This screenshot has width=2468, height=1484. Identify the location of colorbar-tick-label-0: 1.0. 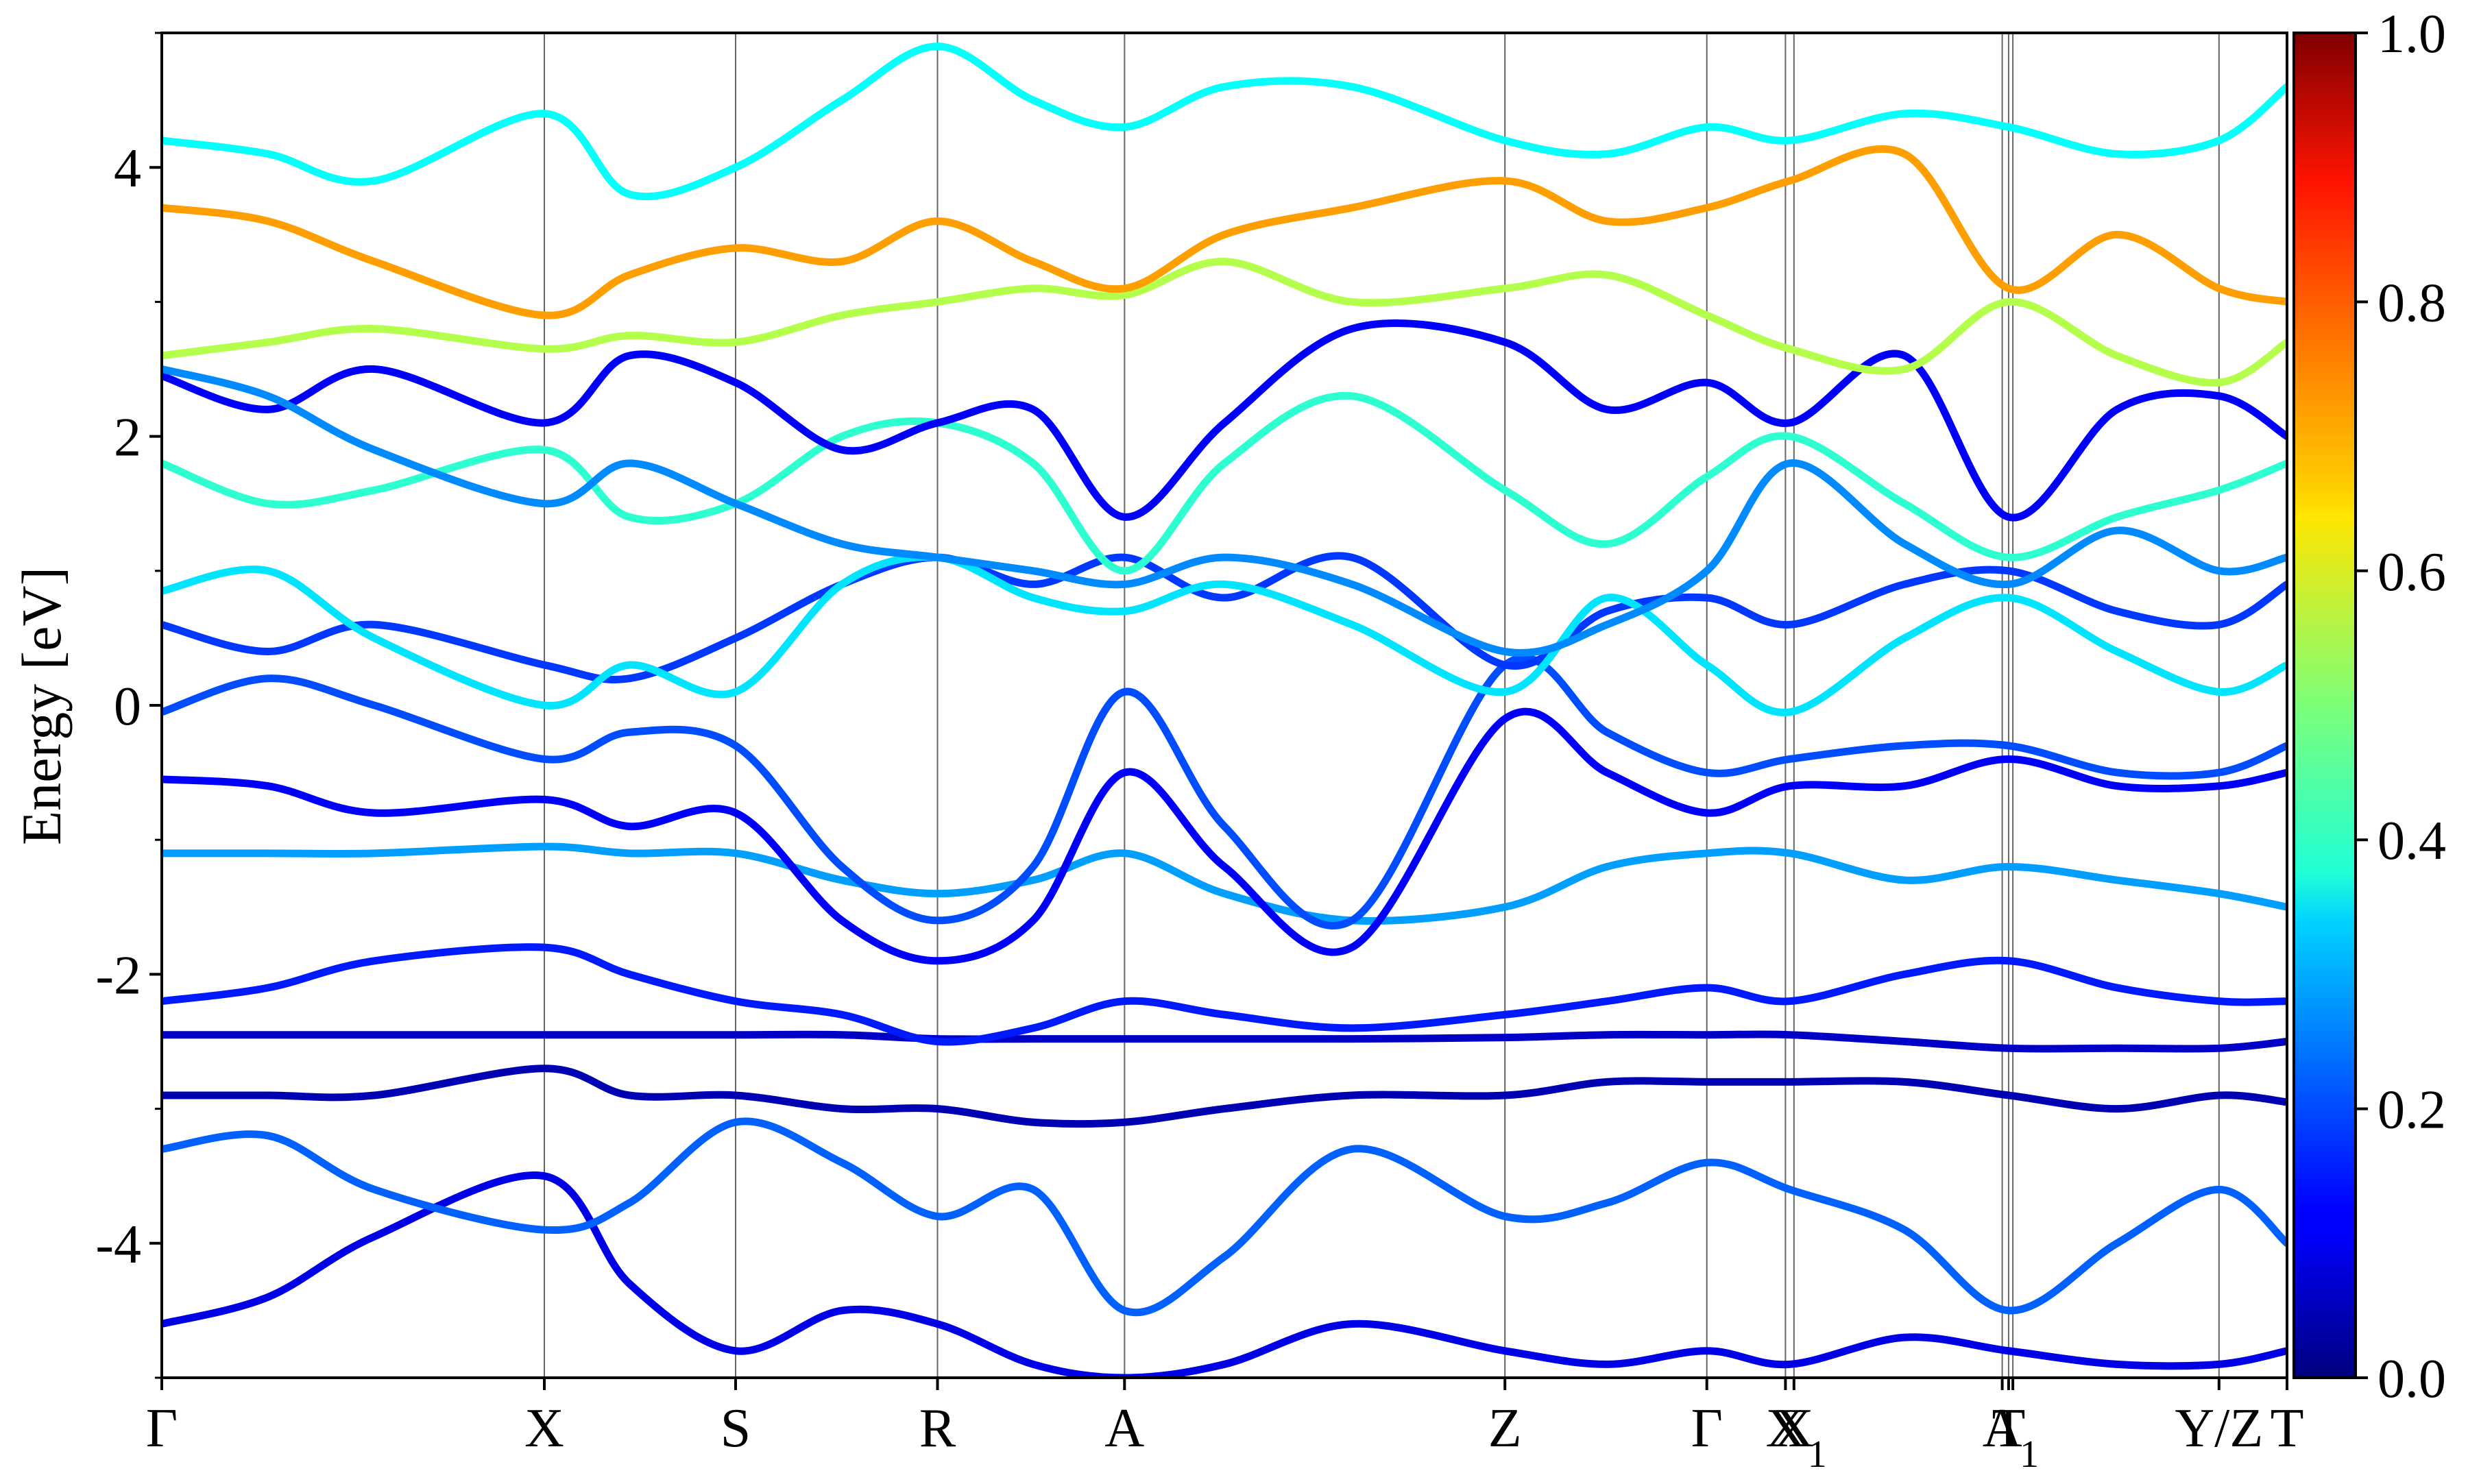
(2412, 34).